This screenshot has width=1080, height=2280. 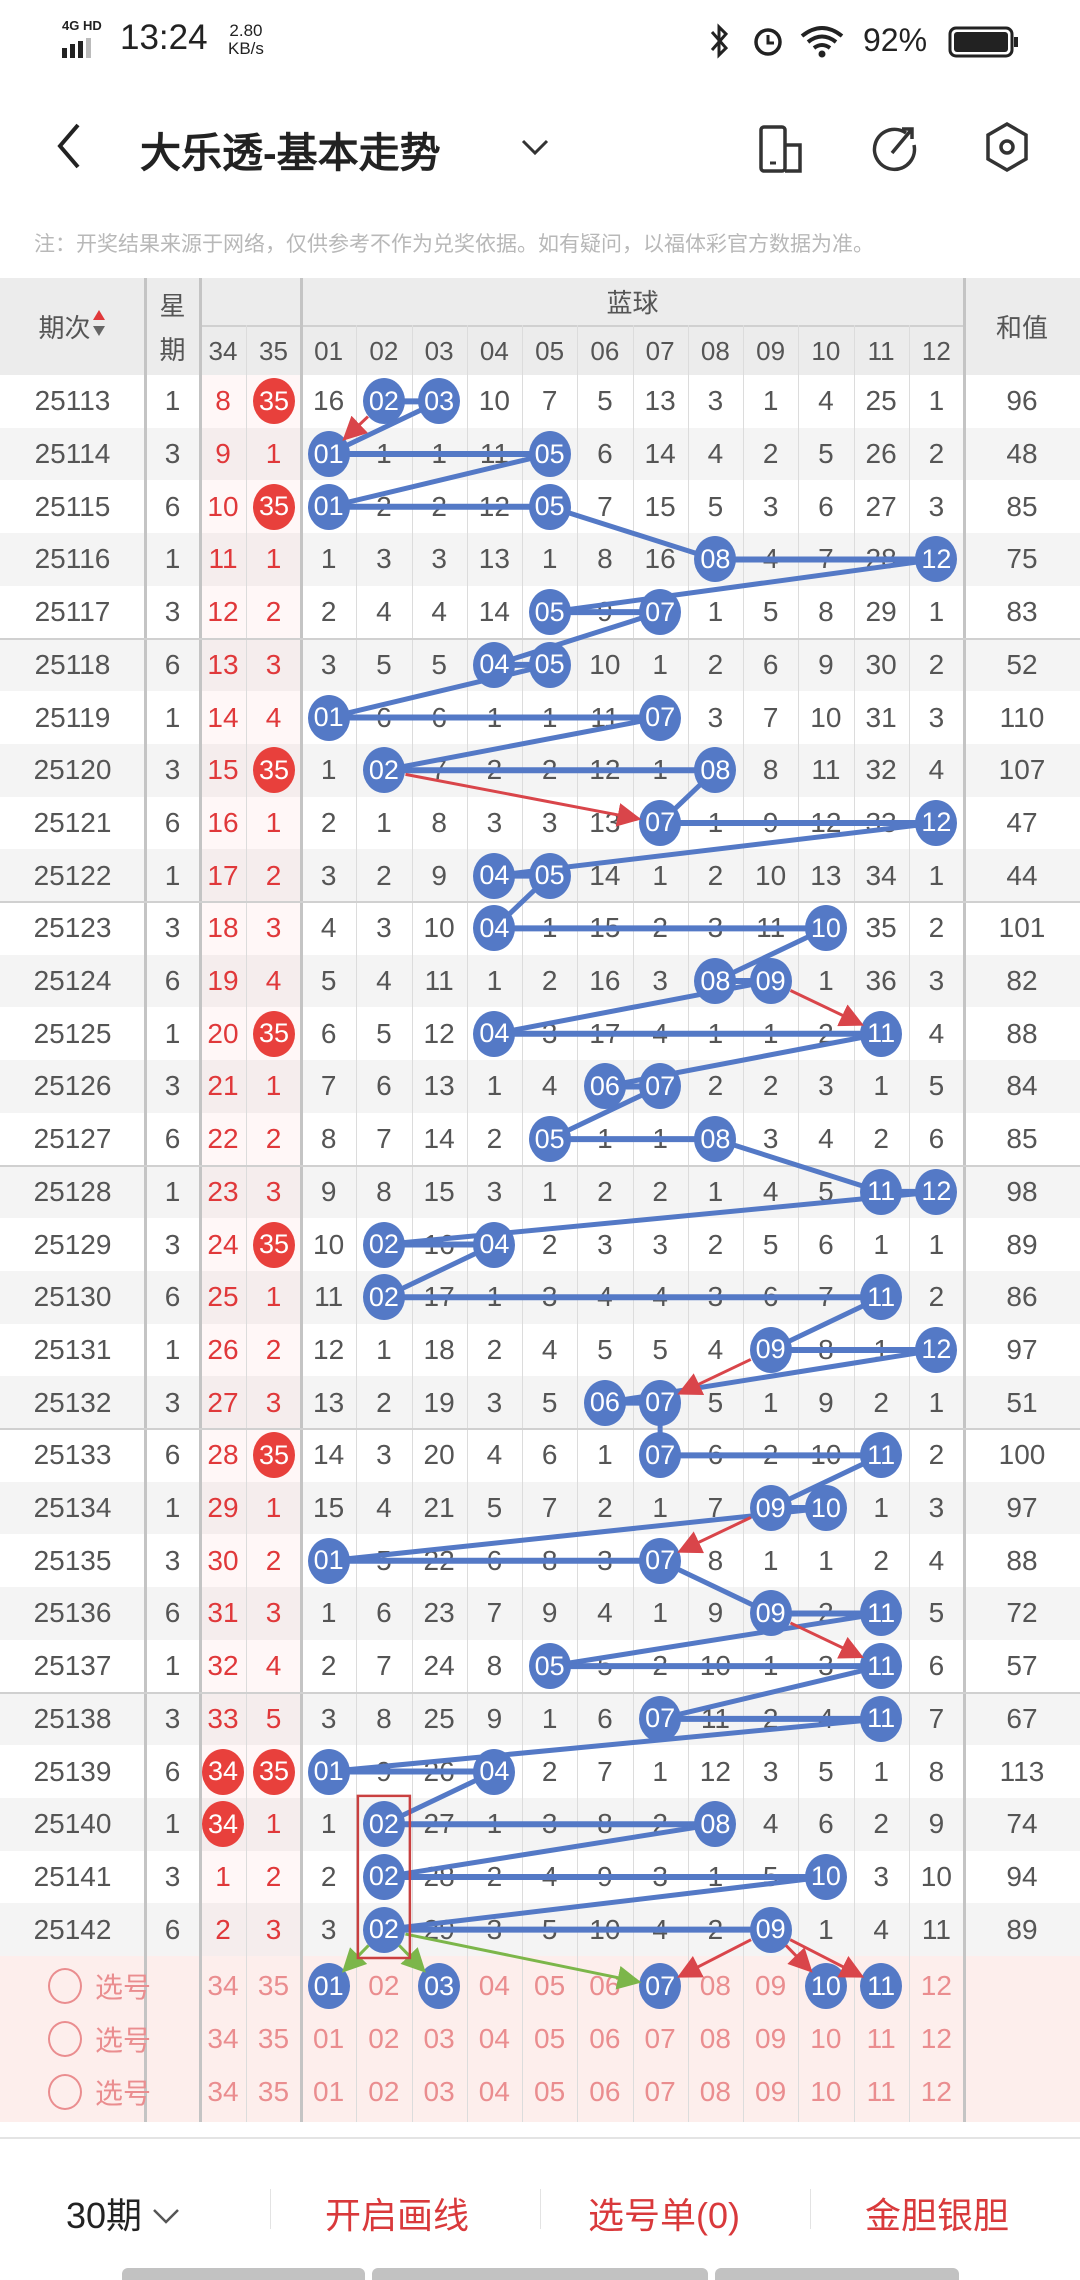 I want to click on draw-lines-button: 开启画线, so click(x=397, y=2215).